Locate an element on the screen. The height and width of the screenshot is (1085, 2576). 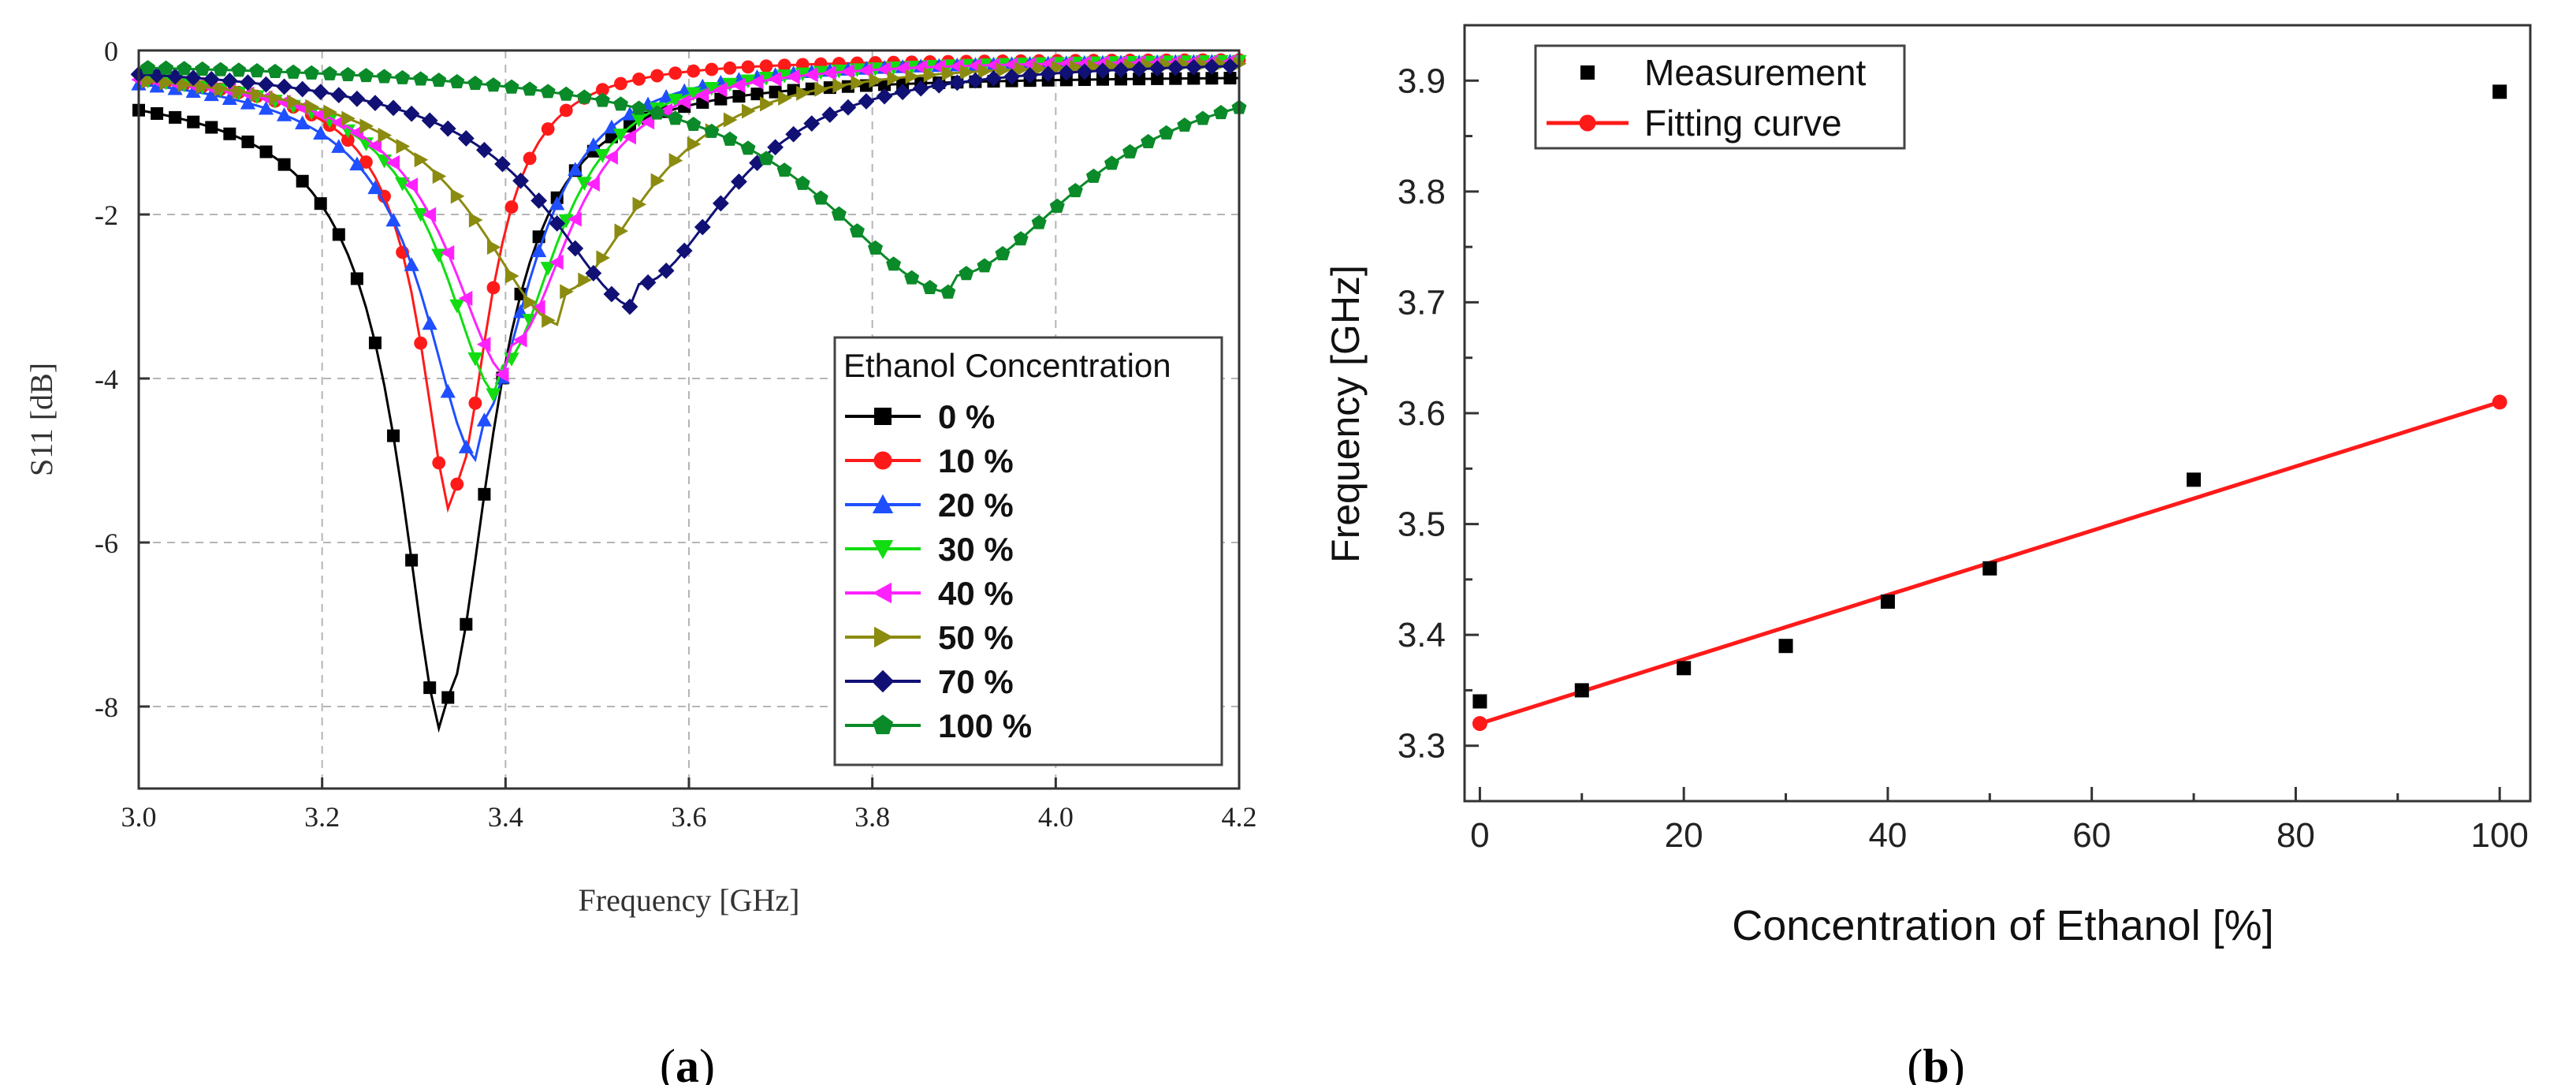
legend-marker is located at coordinates (1587, 123).